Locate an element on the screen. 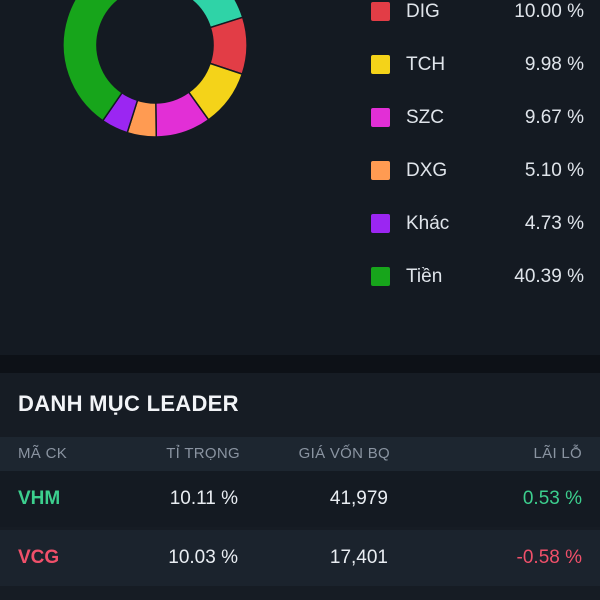 This screenshot has height=600, width=600. legend-item: Khác 4.73 % is located at coordinates (476, 224).